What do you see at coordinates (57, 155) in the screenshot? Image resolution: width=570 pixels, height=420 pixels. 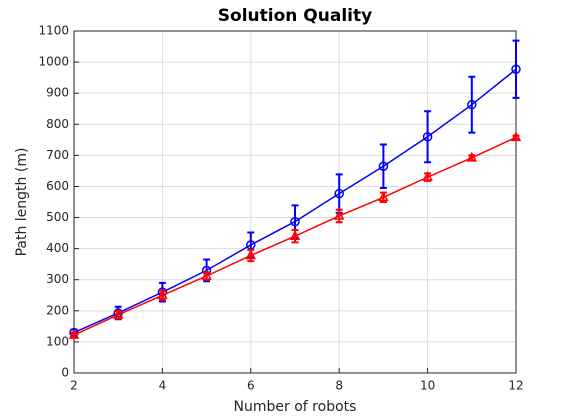 I see `y-tick-label: 700` at bounding box center [57, 155].